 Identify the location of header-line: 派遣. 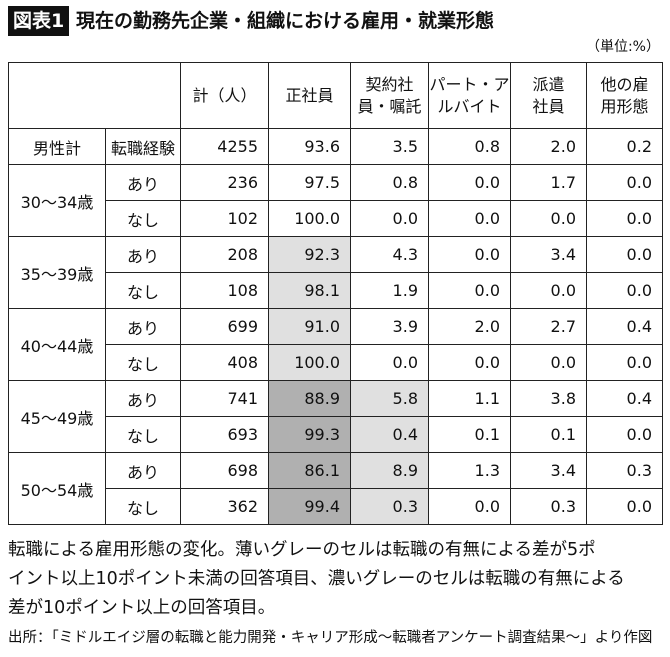
(548, 84).